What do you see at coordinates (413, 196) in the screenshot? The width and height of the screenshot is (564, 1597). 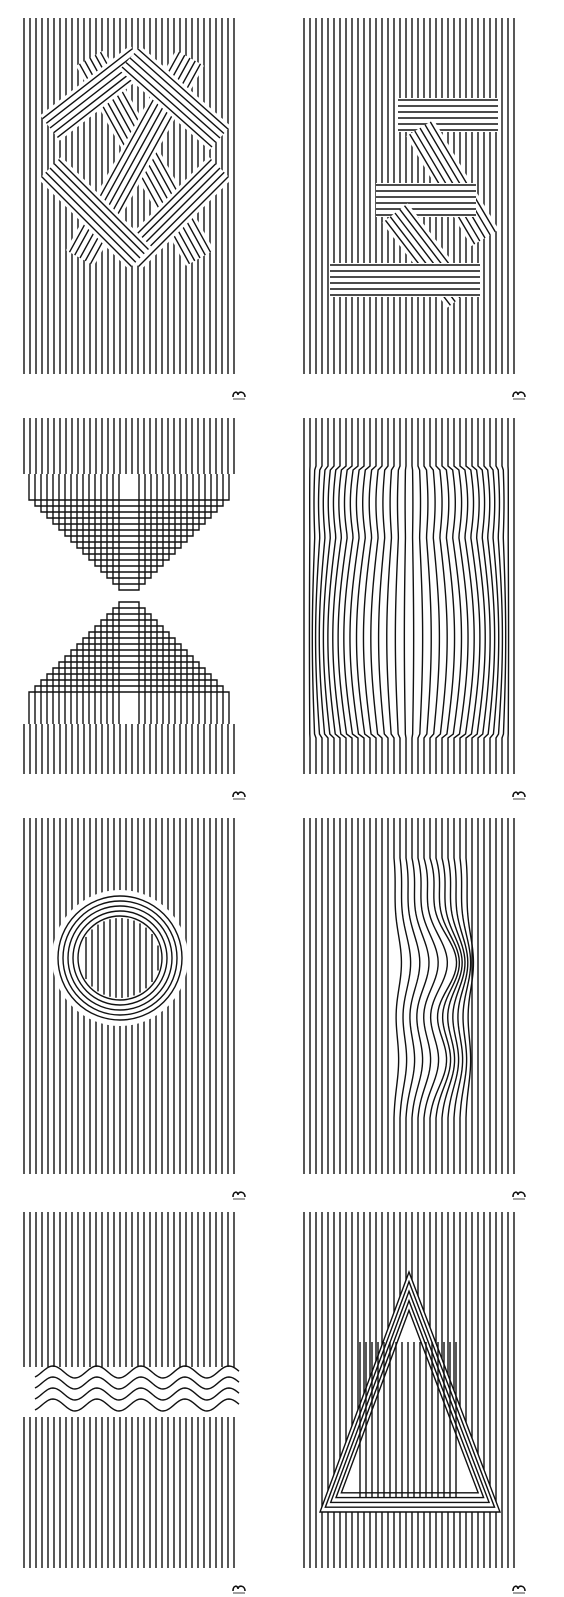 I see `poster-art-z-folded-band` at bounding box center [413, 196].